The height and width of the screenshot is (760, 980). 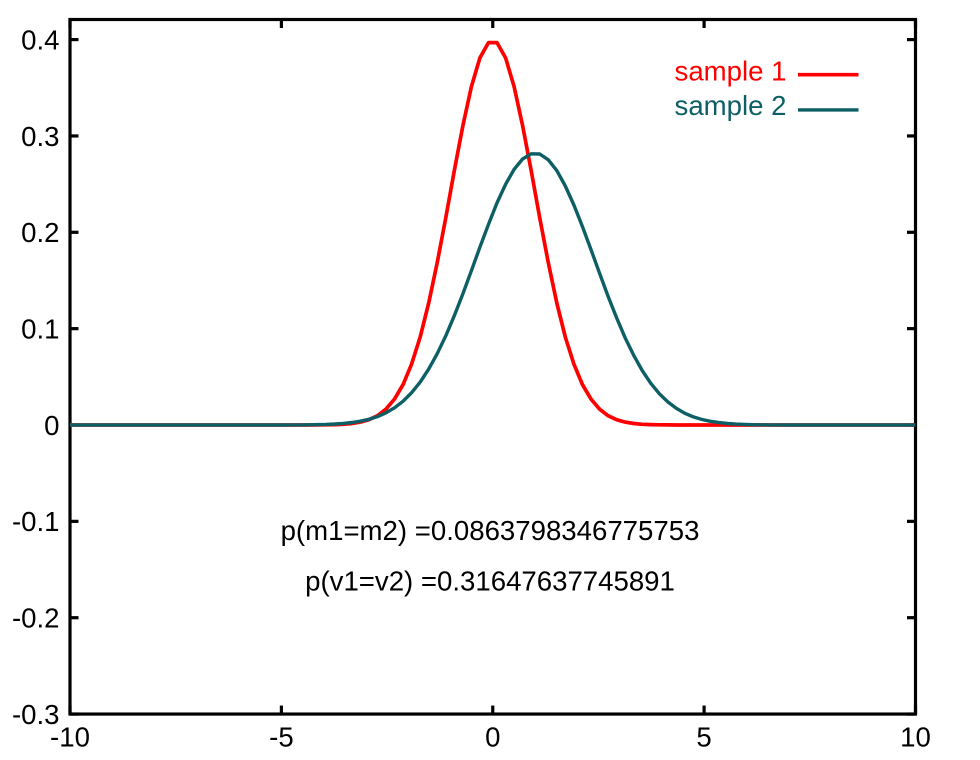 I want to click on svg-text: p(m1=m2) =0.0863798346775753, so click(x=490, y=530).